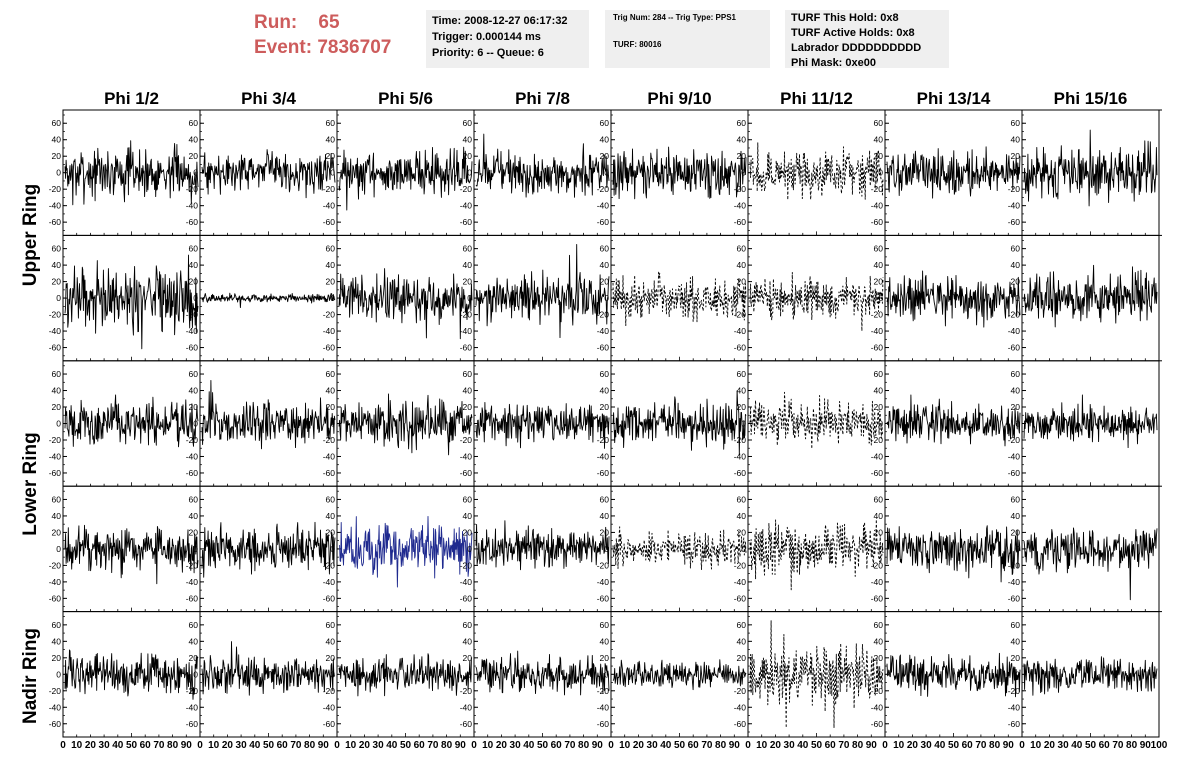 The height and width of the screenshot is (772, 1196). I want to click on priority-text: Priority: 6 -- Queue: 6, so click(488, 53).